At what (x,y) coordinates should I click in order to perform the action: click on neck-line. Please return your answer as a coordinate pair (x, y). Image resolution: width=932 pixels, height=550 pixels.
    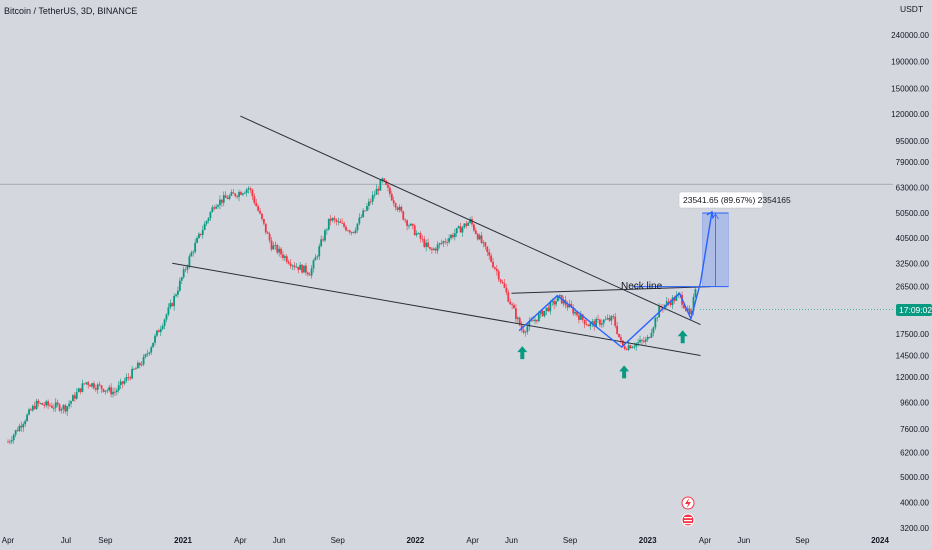
    Looking at the image, I should click on (611, 290).